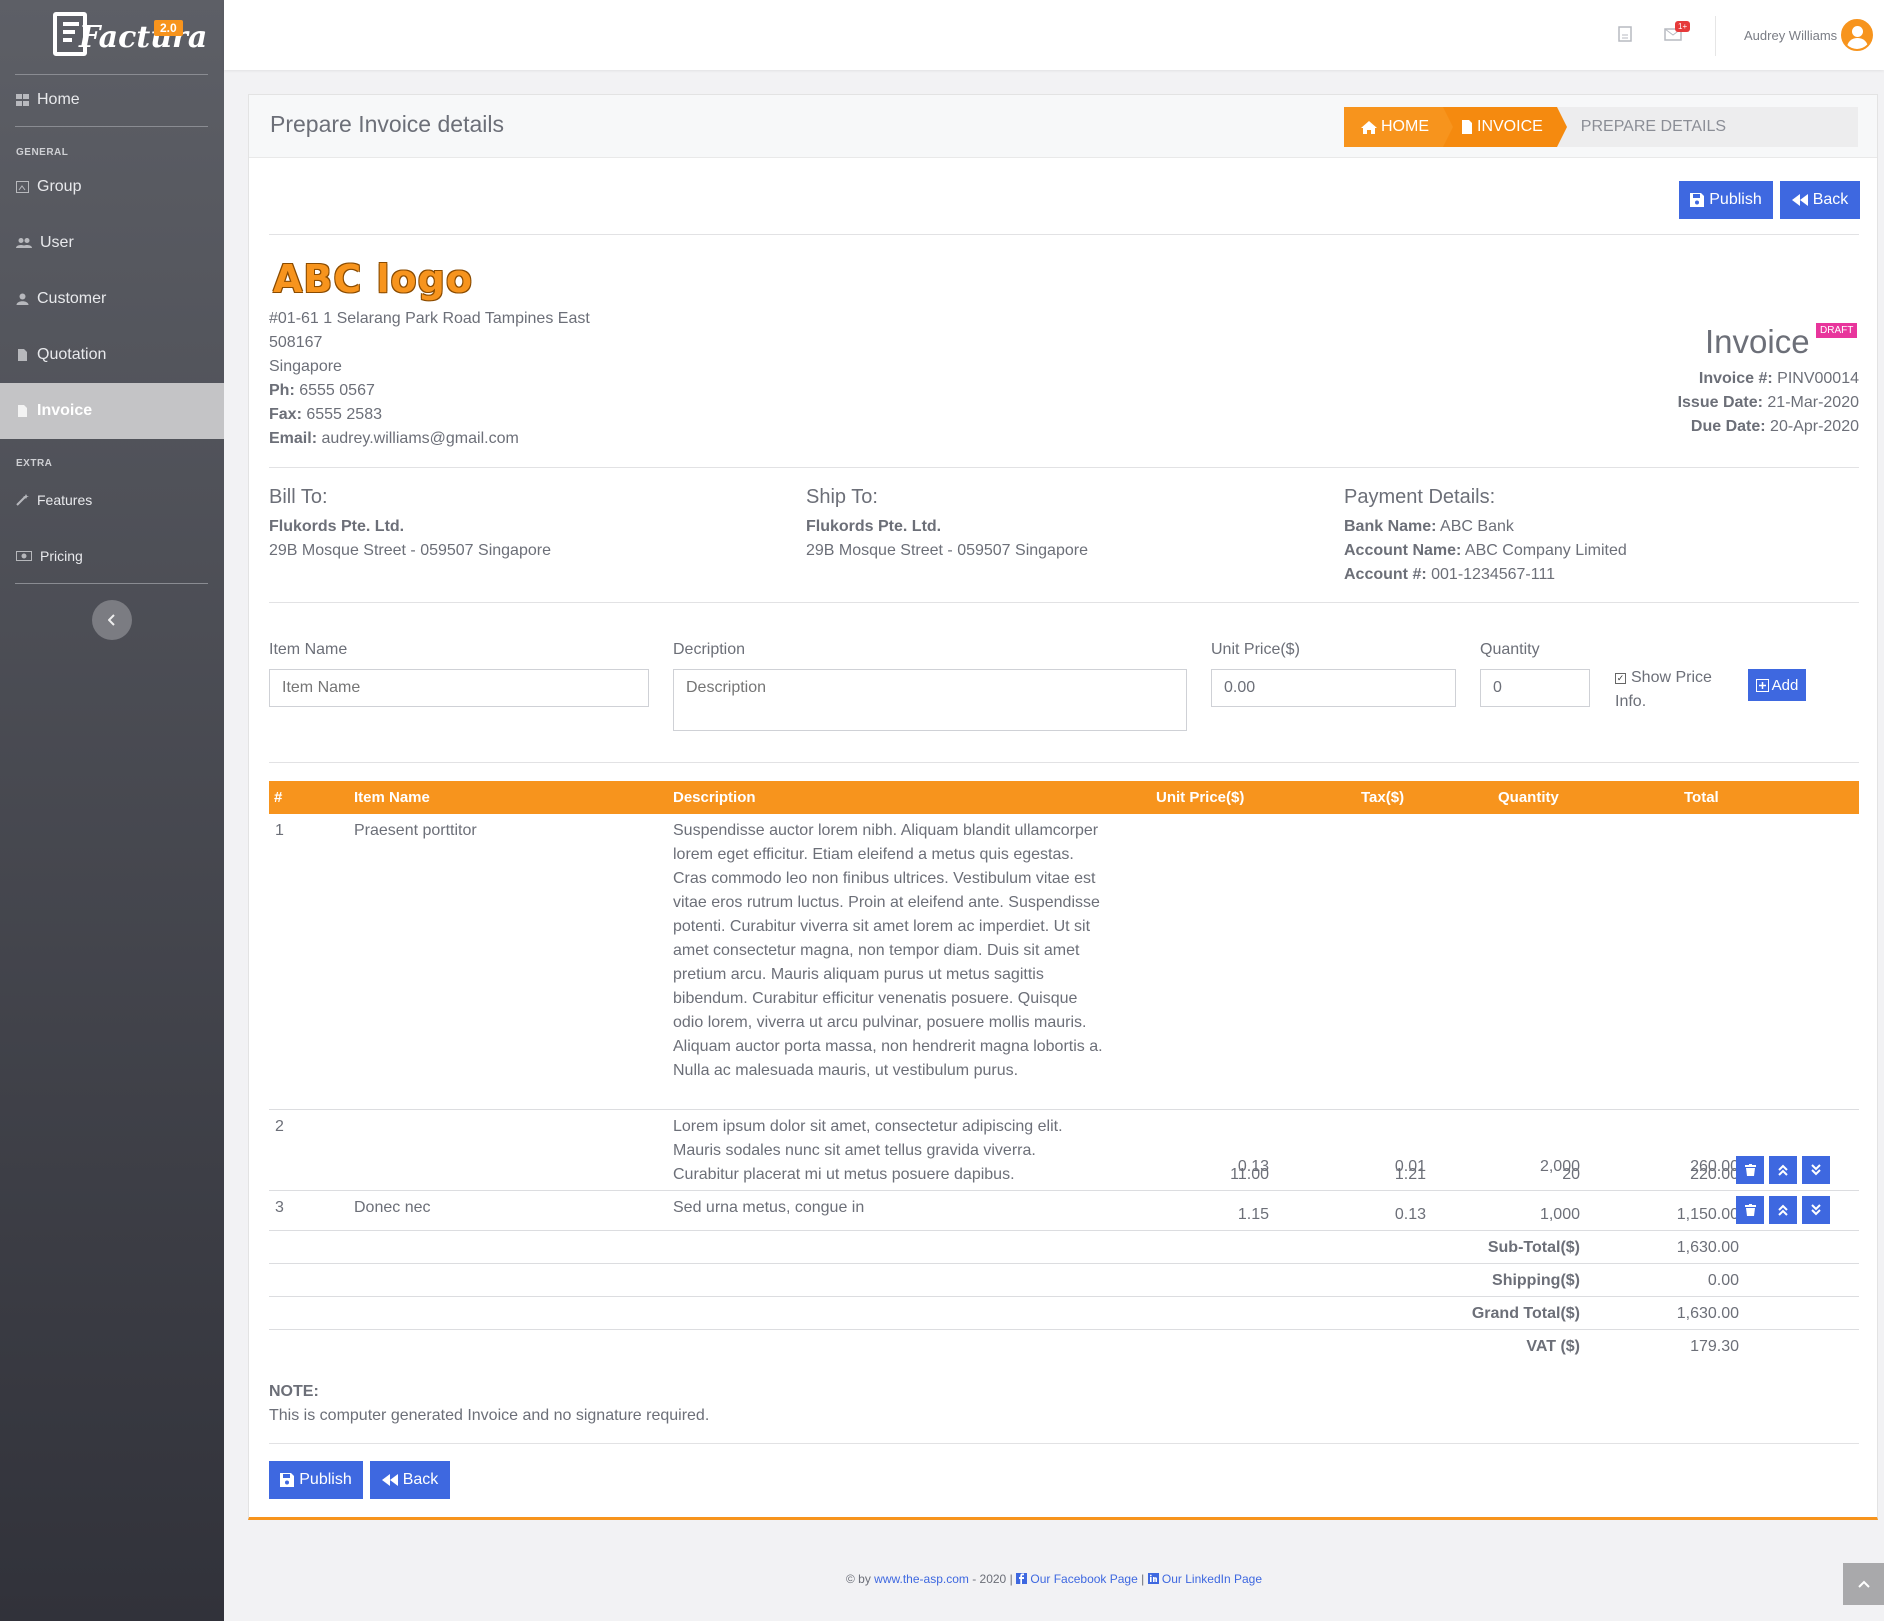 The image size is (1884, 1621). Describe the element at coordinates (1505, 127) in the screenshot. I see `breadcrumb-invoice: INVOICE` at that location.